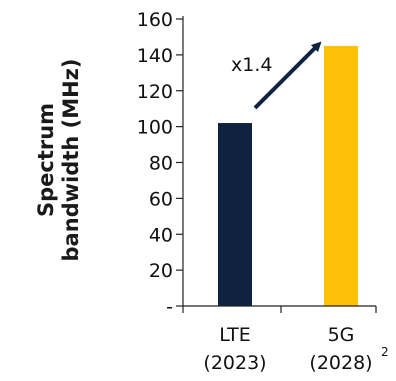 Image resolution: width=396 pixels, height=381 pixels. I want to click on y-axis-label: Spectrum bandwidth (MHz), so click(58, 159).